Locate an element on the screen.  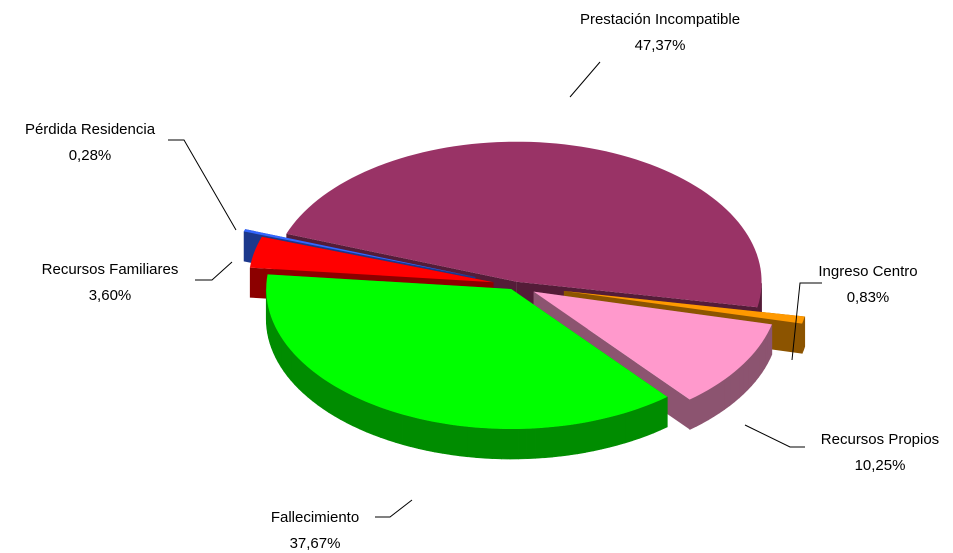
slice-label: Recursos Propios is located at coordinates (880, 439).